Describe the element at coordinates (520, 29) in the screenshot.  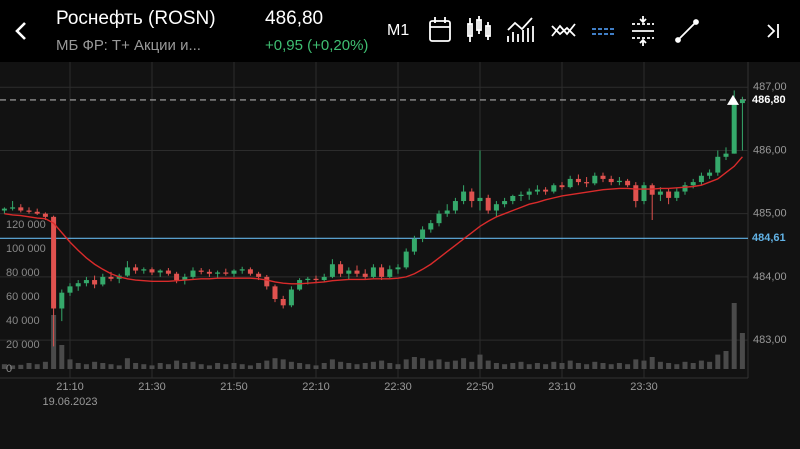
I see `indicators-icon` at that location.